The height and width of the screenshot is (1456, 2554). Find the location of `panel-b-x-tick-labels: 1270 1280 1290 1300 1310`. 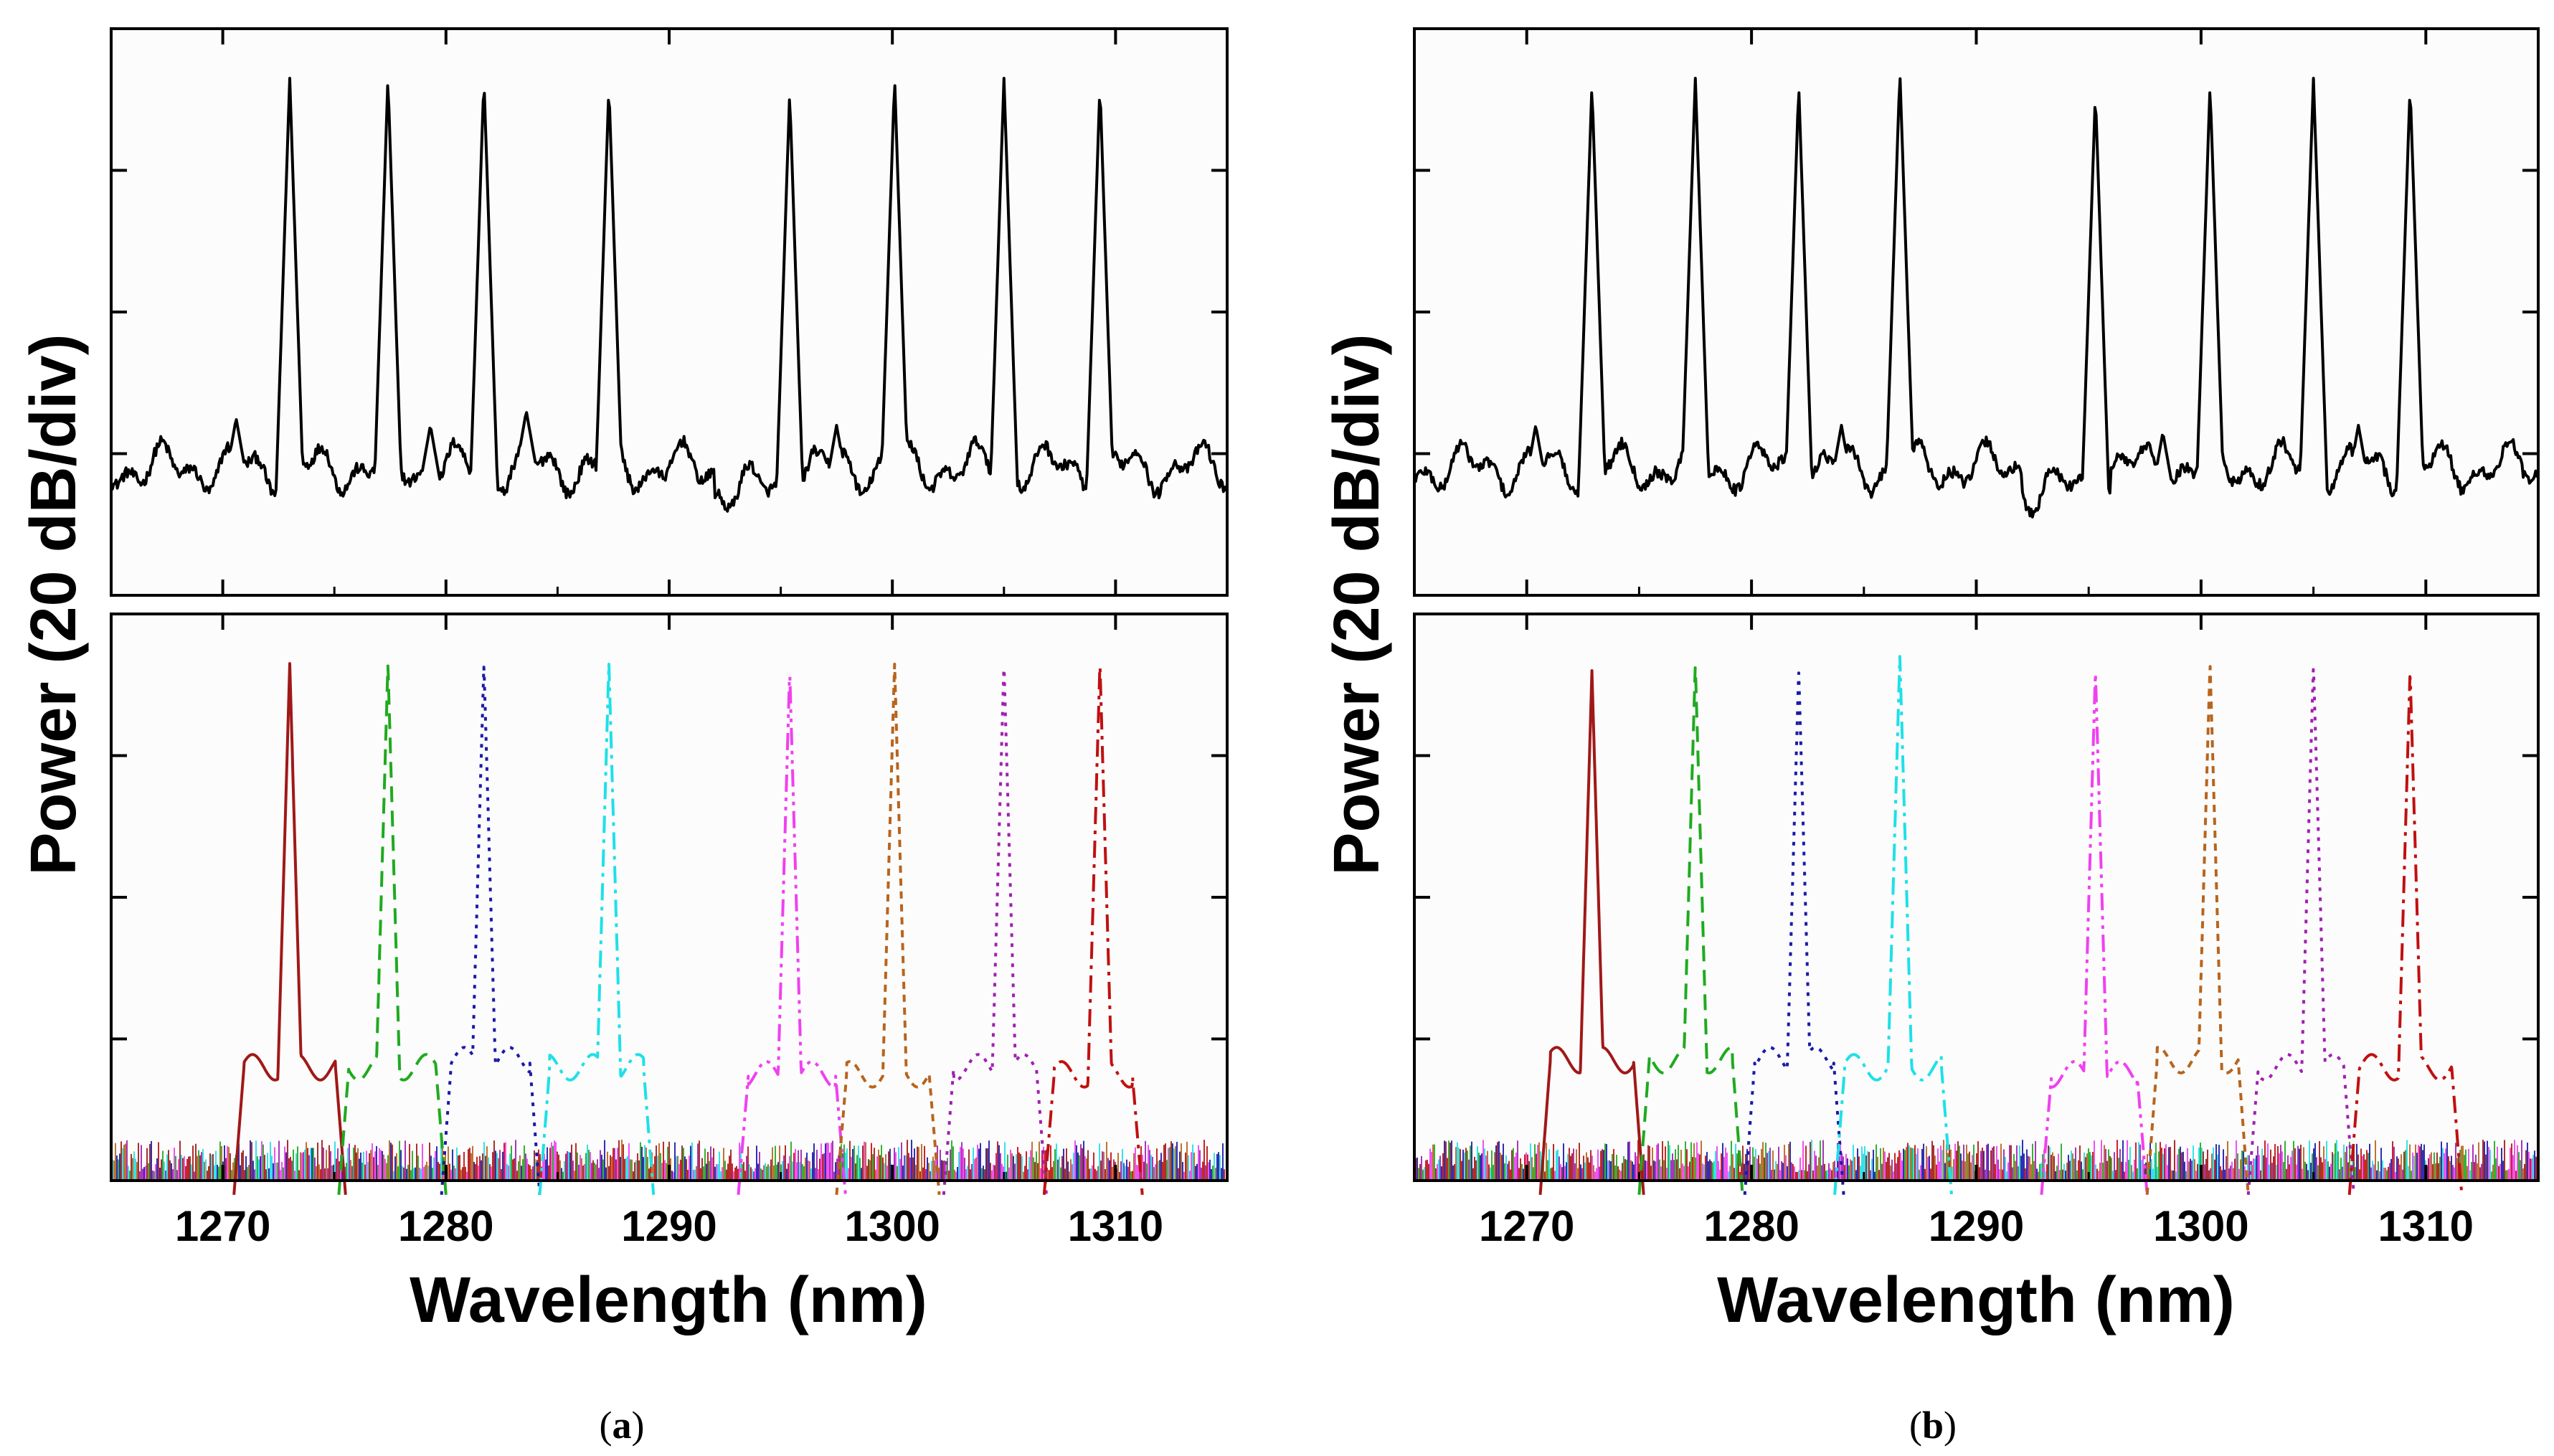

panel-b-x-tick-labels: 1270 1280 1290 1300 1310 is located at coordinates (1977, 1226).